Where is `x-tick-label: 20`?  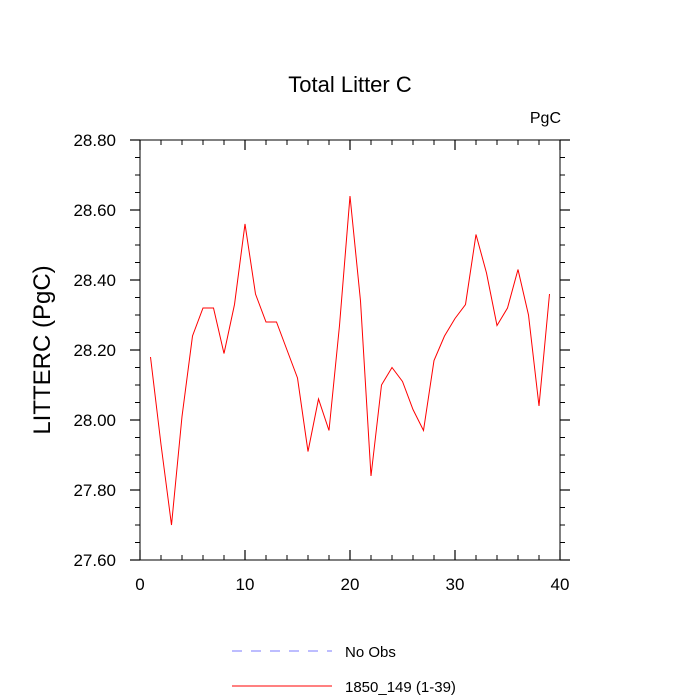 x-tick-label: 20 is located at coordinates (350, 584).